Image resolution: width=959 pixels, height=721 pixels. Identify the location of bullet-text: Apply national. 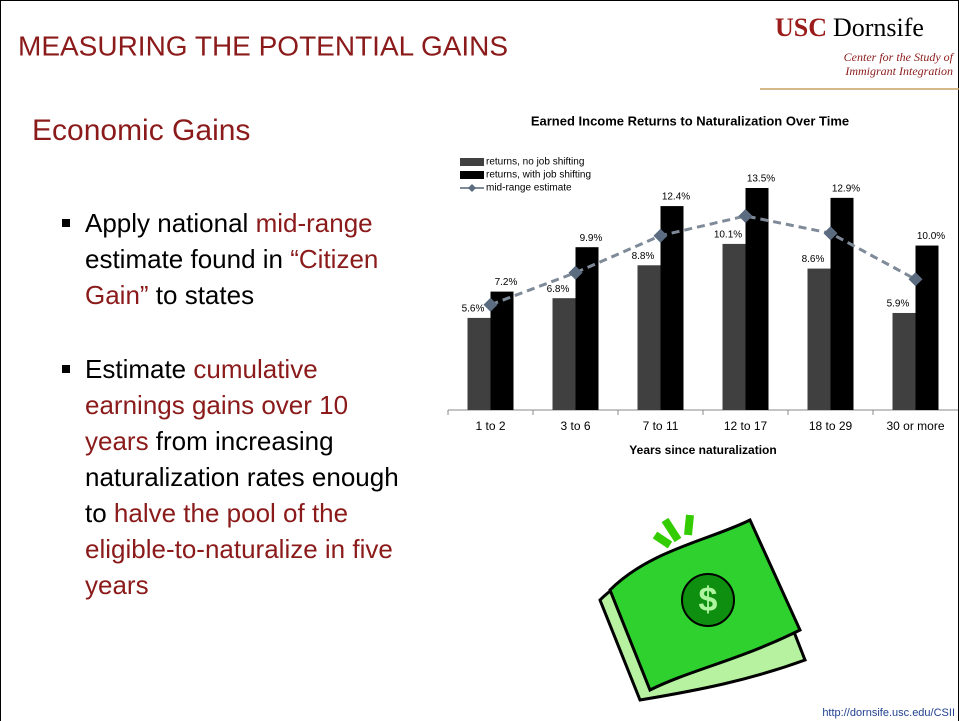
(170, 223).